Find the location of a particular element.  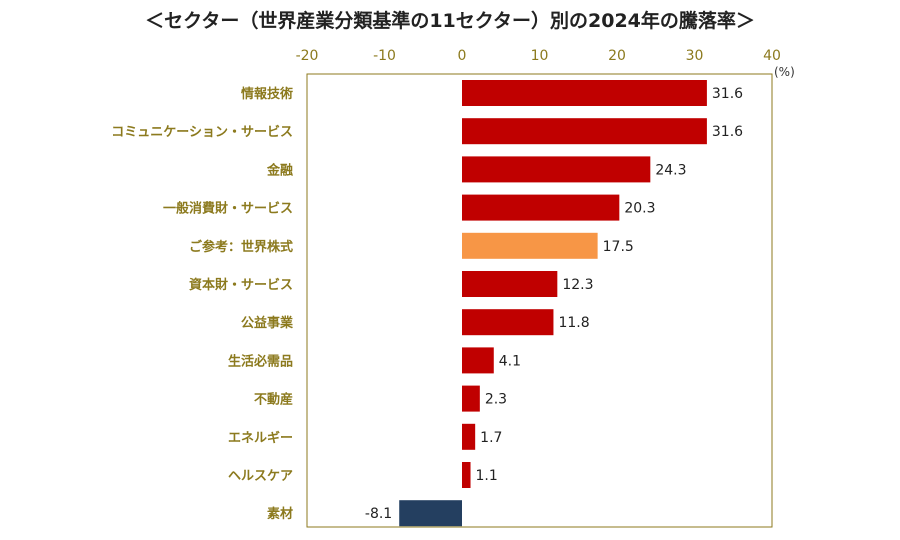

category-label: 不動産 is located at coordinates (273, 400).